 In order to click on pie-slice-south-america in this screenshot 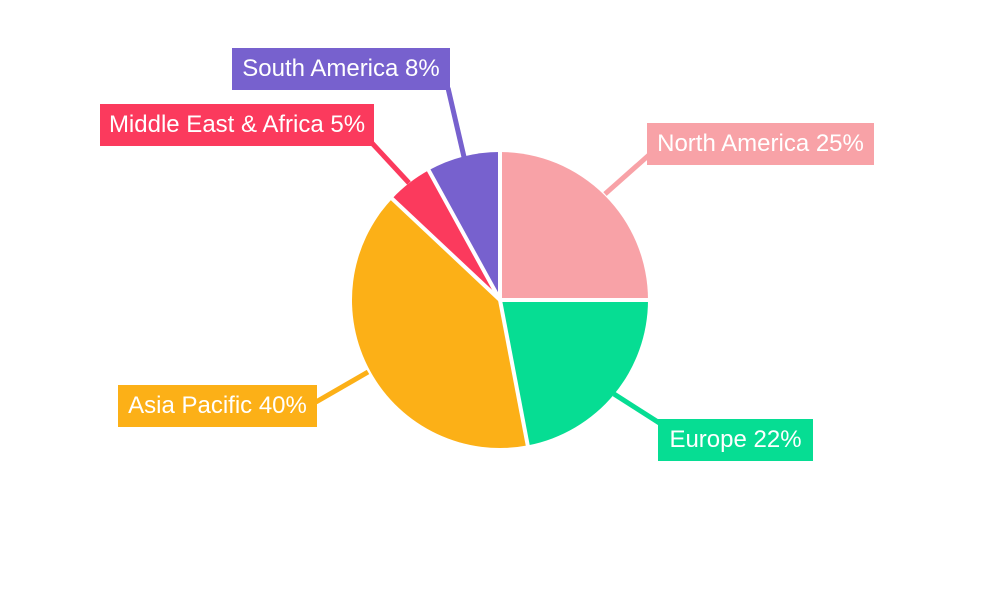, I will do `click(464, 226)`.